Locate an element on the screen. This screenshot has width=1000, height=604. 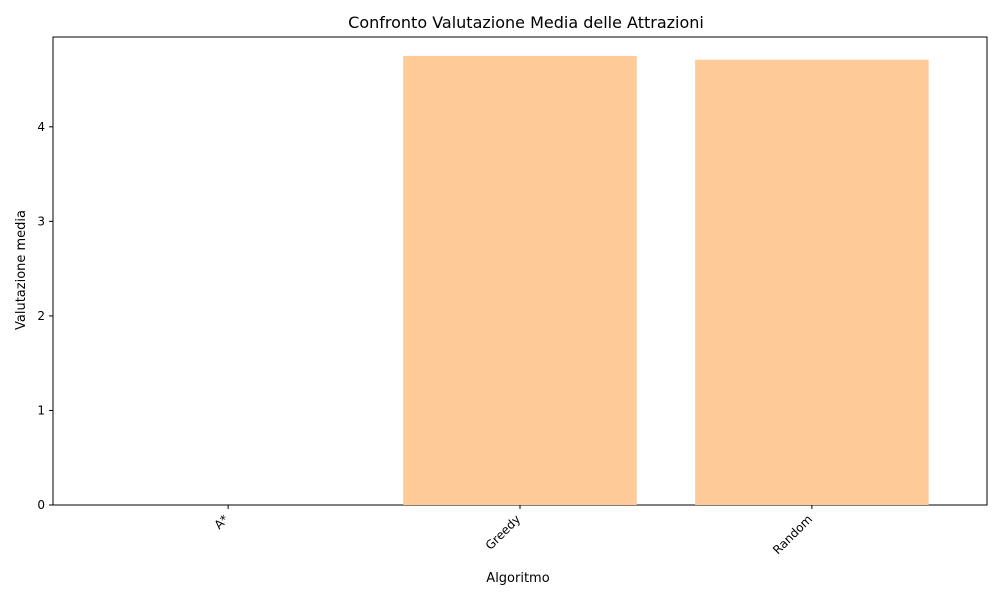
x-axis-label: Algoritmo is located at coordinates (517, 578).